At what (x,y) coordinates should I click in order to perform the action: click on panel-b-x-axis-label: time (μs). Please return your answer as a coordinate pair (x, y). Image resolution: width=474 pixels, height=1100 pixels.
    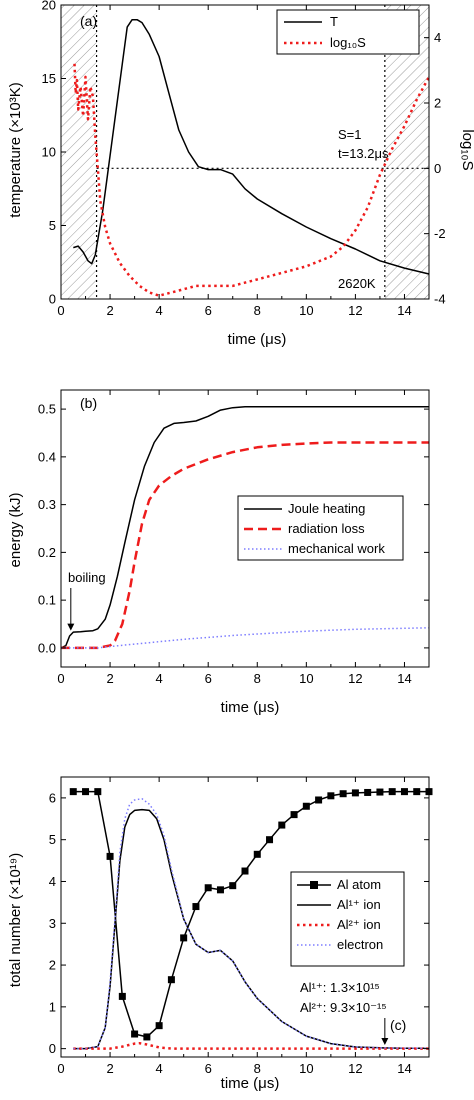
    Looking at the image, I should click on (250, 707).